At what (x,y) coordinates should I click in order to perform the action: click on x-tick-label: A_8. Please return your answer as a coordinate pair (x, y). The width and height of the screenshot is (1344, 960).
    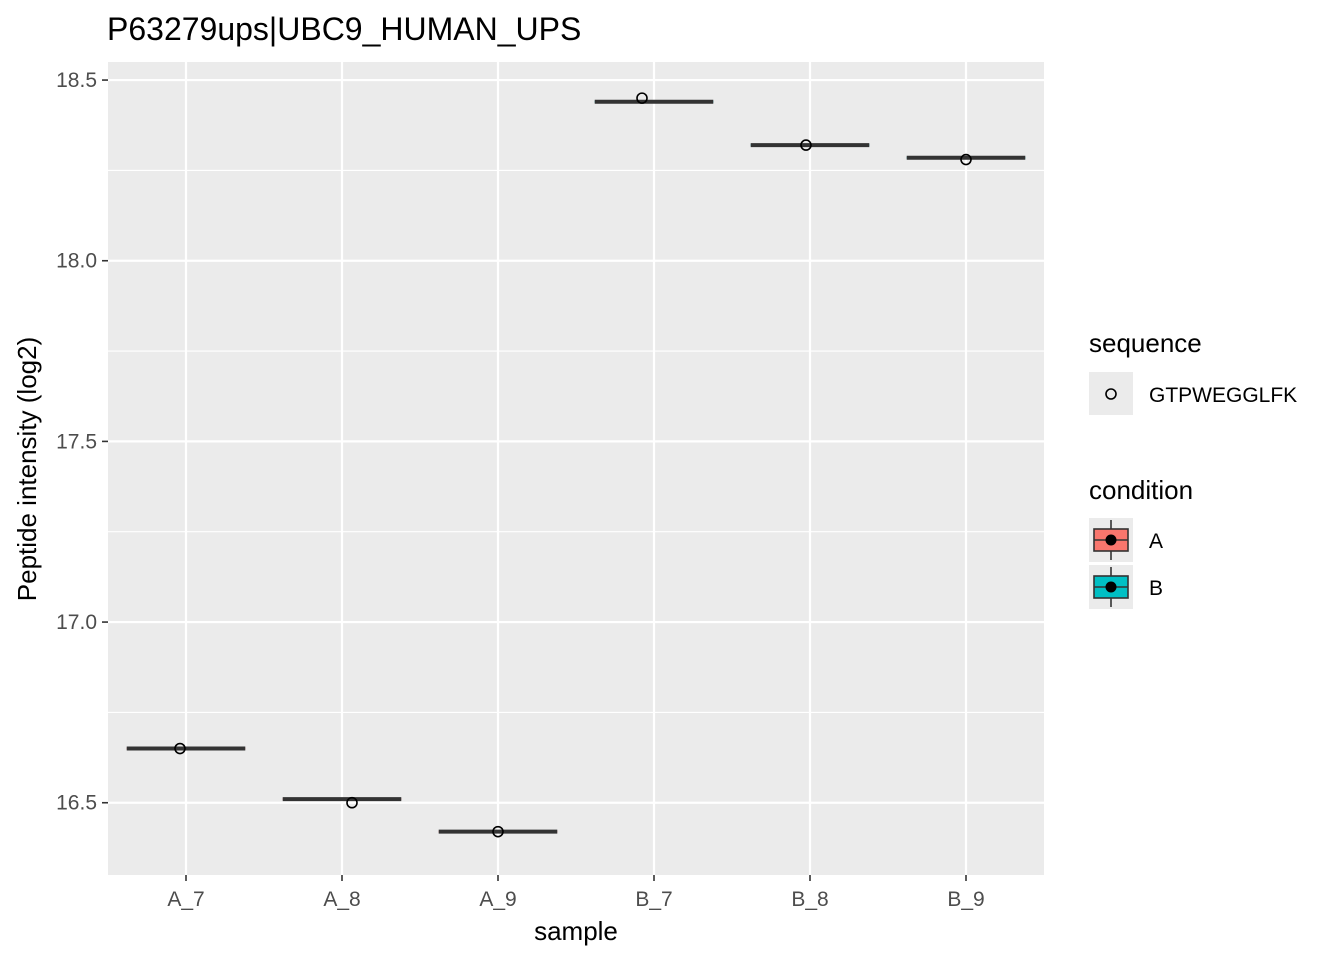
    Looking at the image, I should click on (341, 899).